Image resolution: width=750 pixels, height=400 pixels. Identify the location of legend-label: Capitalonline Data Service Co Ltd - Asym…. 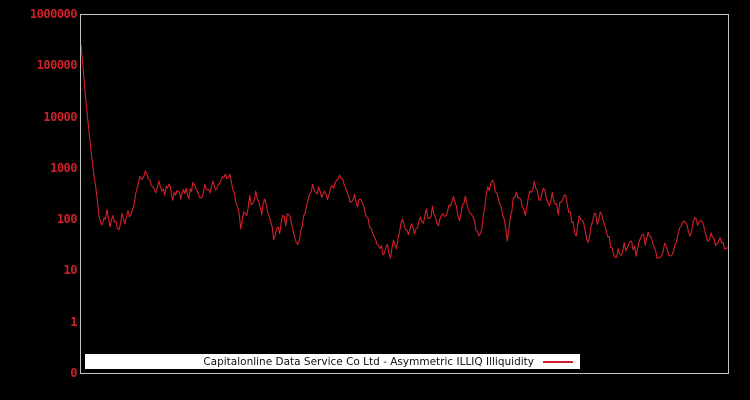
(368, 361).